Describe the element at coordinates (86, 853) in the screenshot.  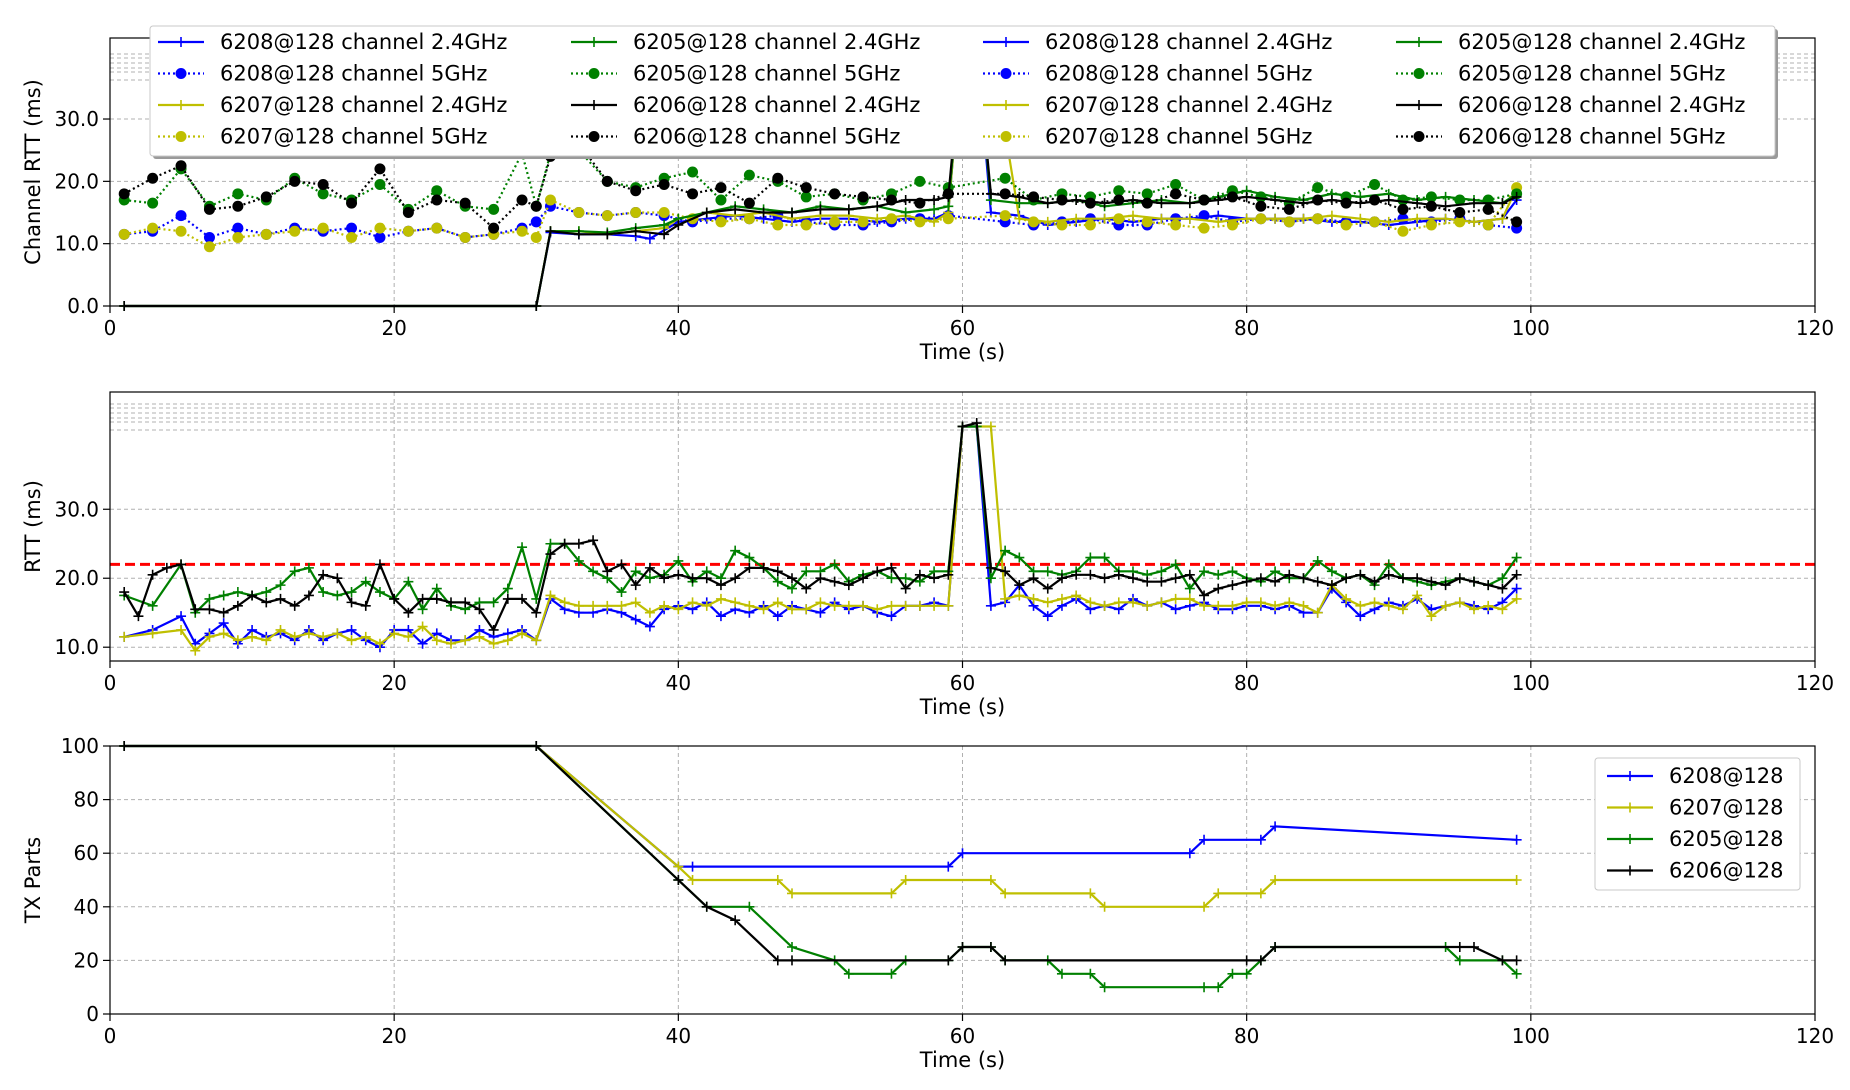
I see `tx-parts-y-tick-label: 60` at that location.